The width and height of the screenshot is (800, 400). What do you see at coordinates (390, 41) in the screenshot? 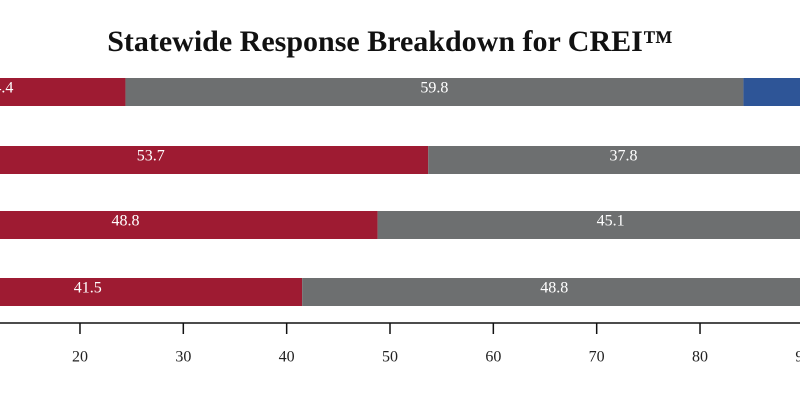
I see `chart-title: Statewide Response Breakdown for CREI™` at bounding box center [390, 41].